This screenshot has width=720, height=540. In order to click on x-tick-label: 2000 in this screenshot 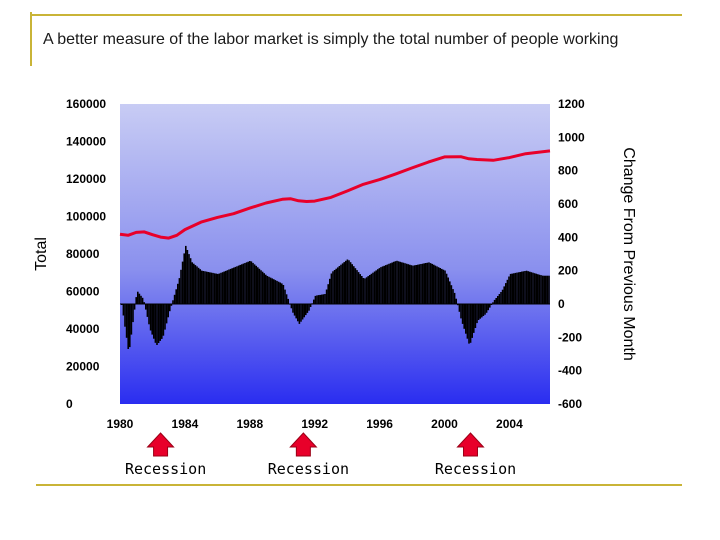, I will do `click(444, 424)`.